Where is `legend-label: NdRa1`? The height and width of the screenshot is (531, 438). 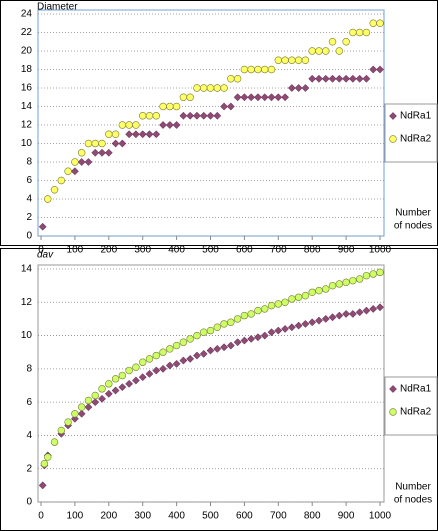
legend-label: NdRa1 is located at coordinates (416, 389).